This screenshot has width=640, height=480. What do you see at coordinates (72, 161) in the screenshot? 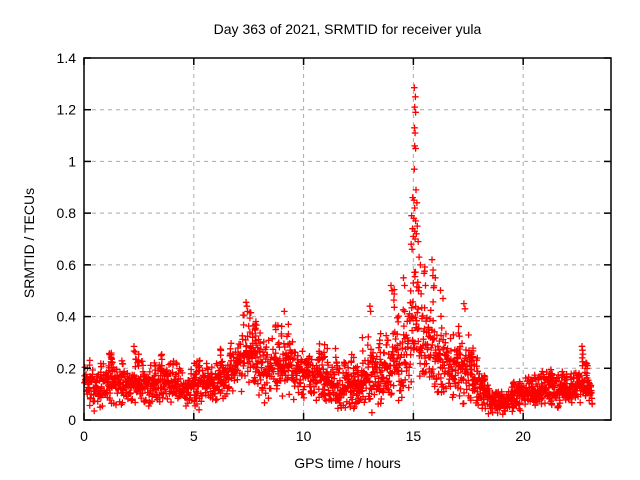
I see `y-tick-label: 1` at bounding box center [72, 161].